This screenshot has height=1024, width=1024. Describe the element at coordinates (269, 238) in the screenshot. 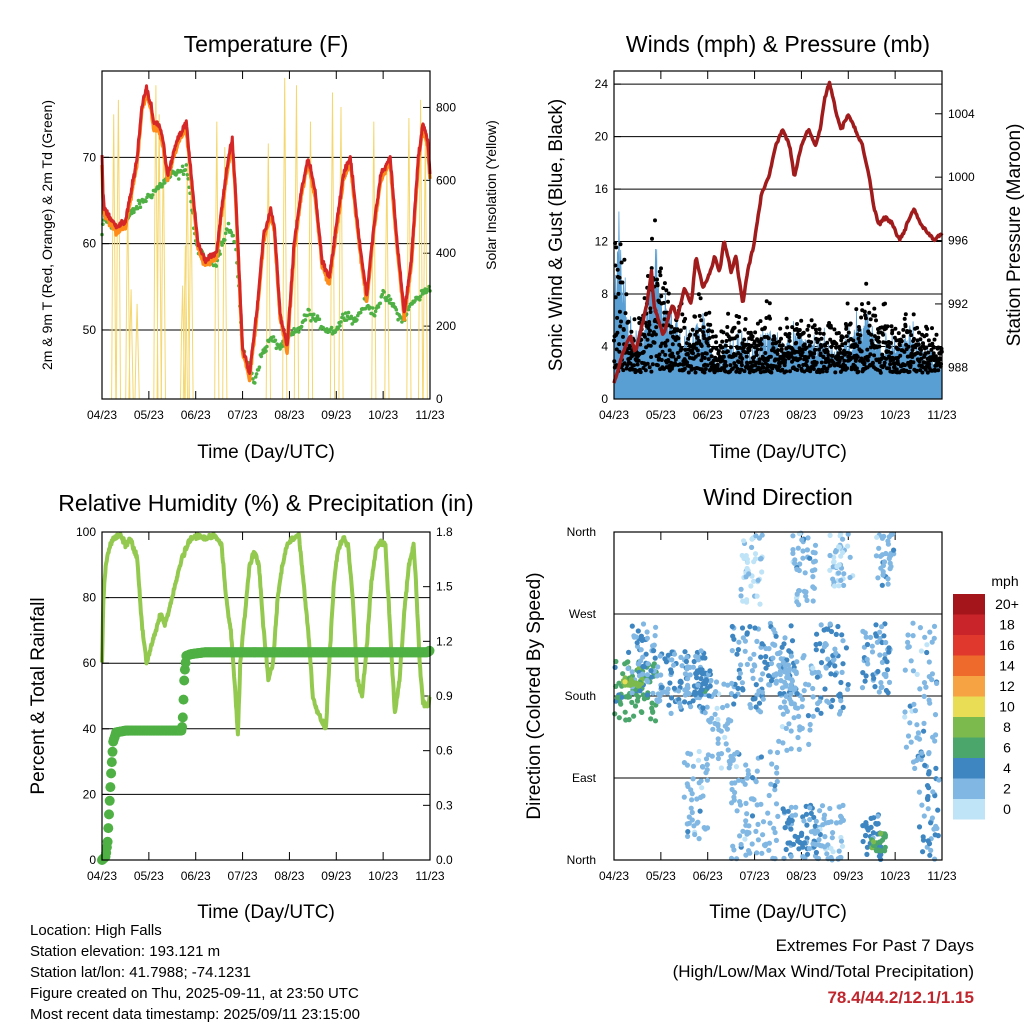

I see `solar-series` at that location.